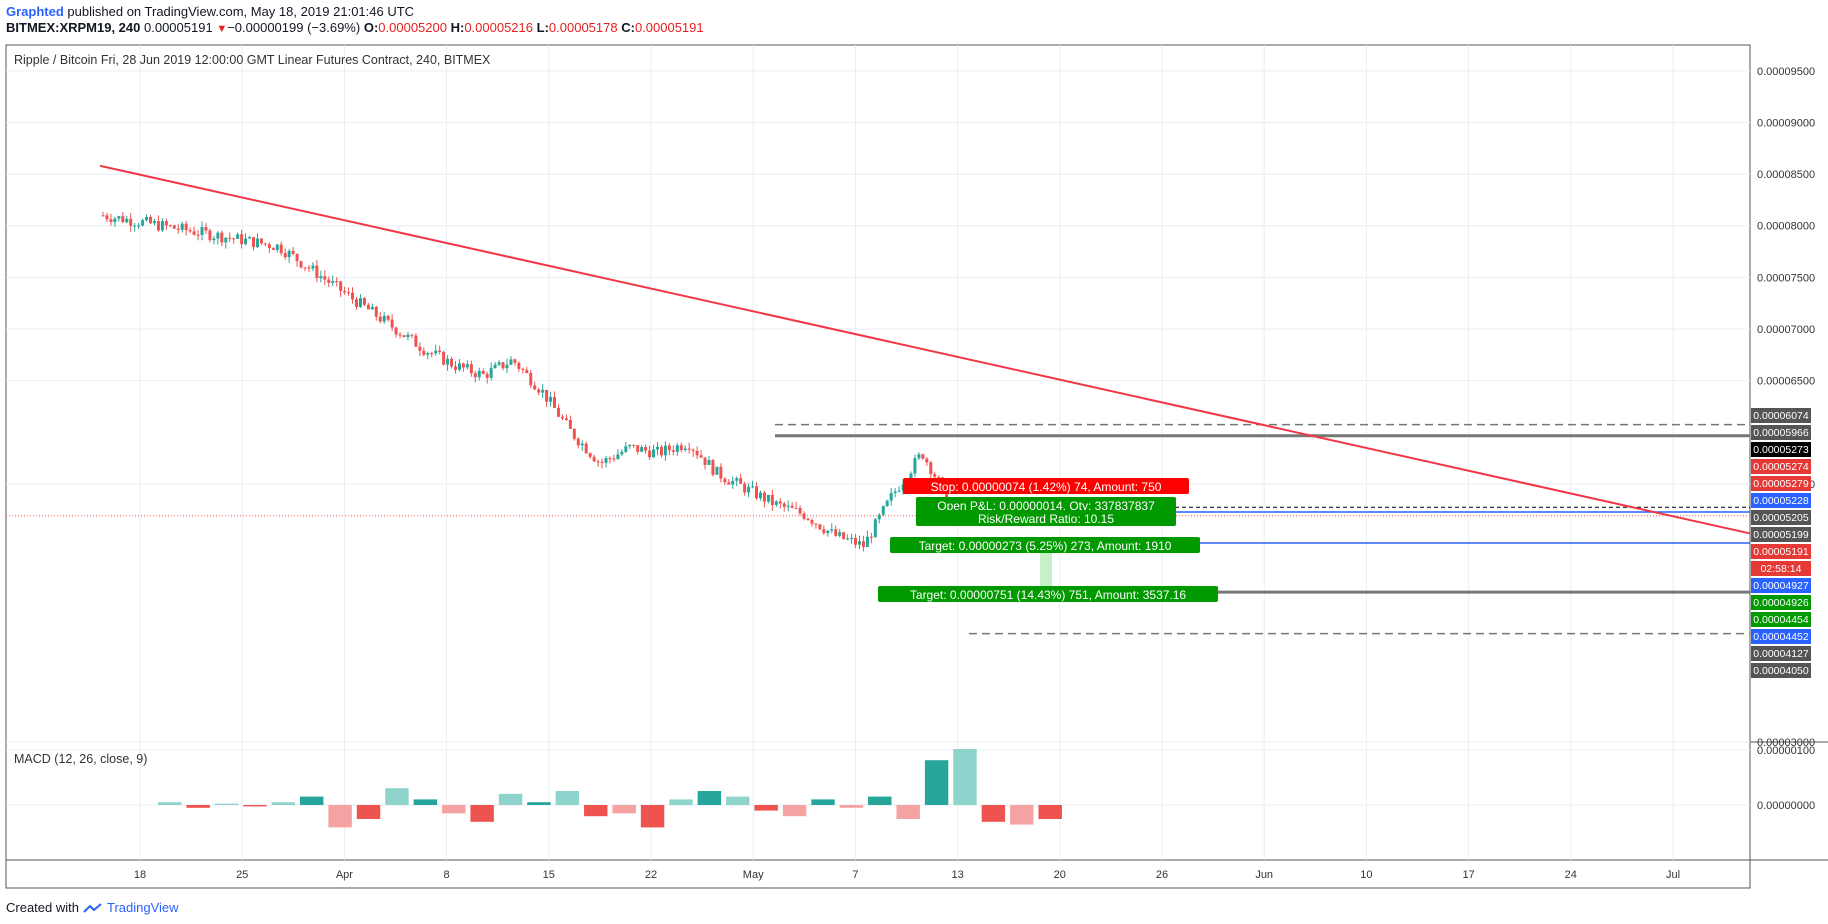 The width and height of the screenshot is (1828, 924). I want to click on x-tick-label: Apr, so click(344, 875).